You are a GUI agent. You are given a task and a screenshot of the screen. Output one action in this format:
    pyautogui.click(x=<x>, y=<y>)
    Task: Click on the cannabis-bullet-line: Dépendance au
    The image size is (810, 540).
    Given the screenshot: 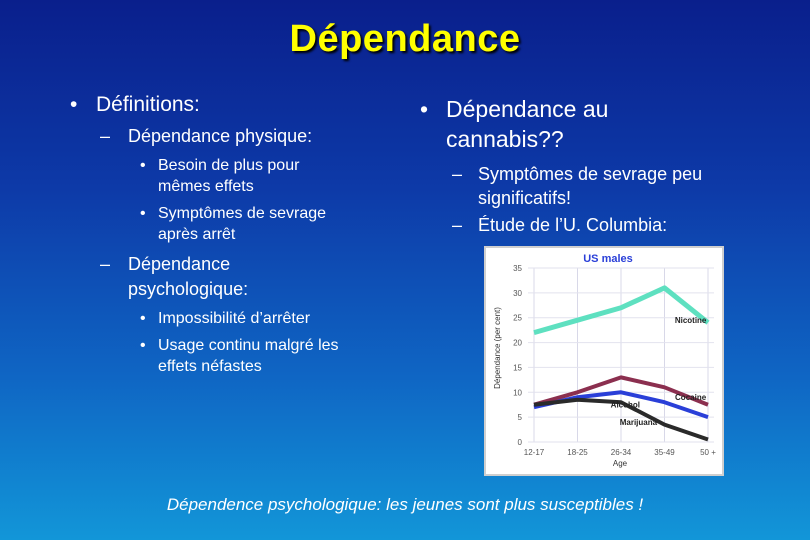 What is the action you would take?
    pyautogui.click(x=527, y=109)
    